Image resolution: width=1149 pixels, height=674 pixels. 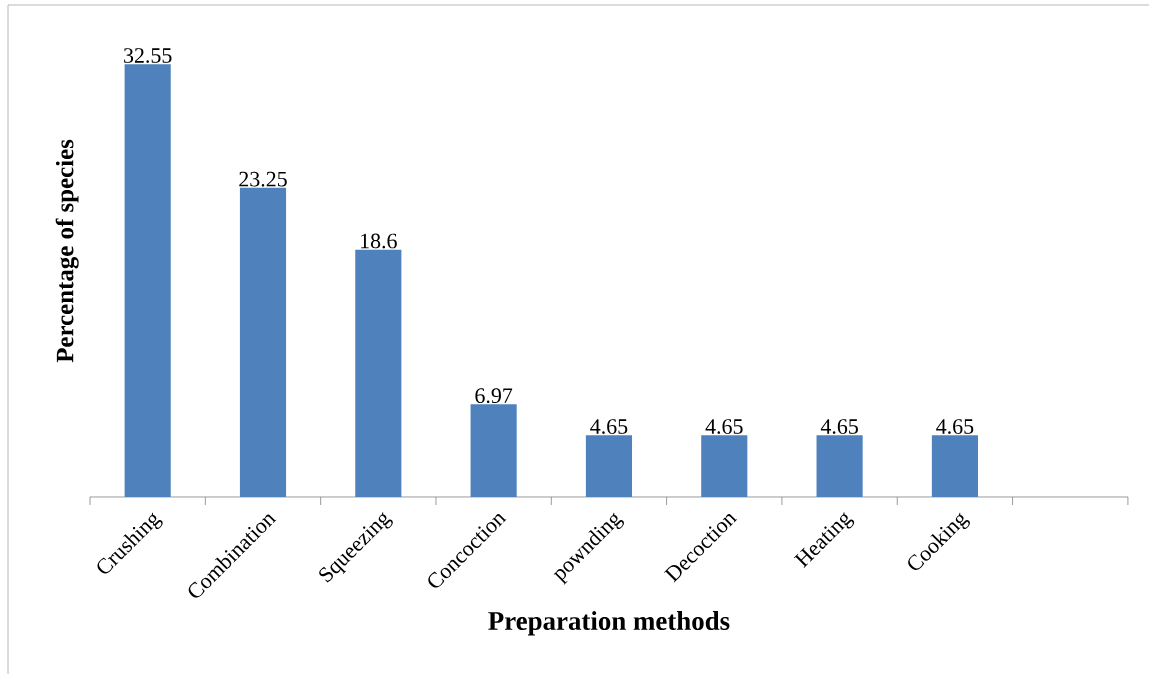 What do you see at coordinates (67, 251) in the screenshot?
I see `y-axis-title: Percentage of species` at bounding box center [67, 251].